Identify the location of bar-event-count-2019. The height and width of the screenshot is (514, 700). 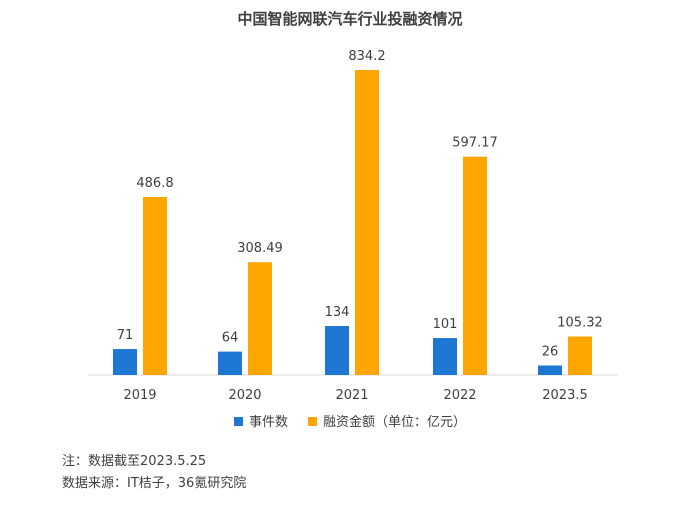
(125, 362).